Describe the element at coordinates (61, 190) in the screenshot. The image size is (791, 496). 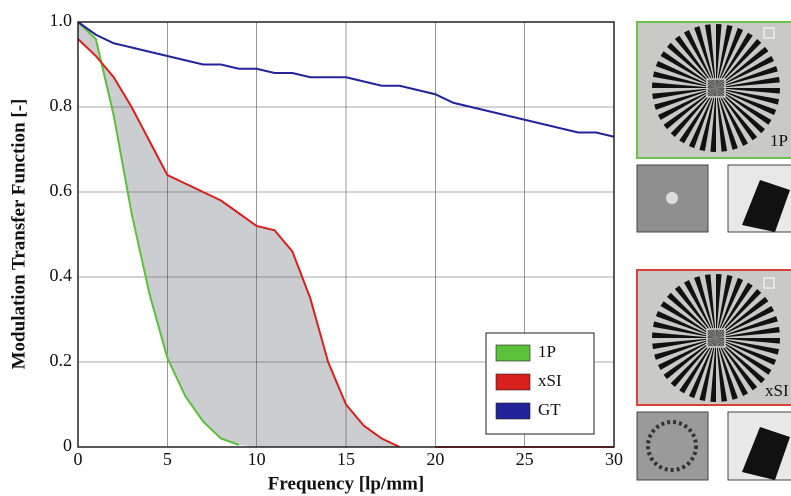
I see `y-tick-label: 0.6` at that location.